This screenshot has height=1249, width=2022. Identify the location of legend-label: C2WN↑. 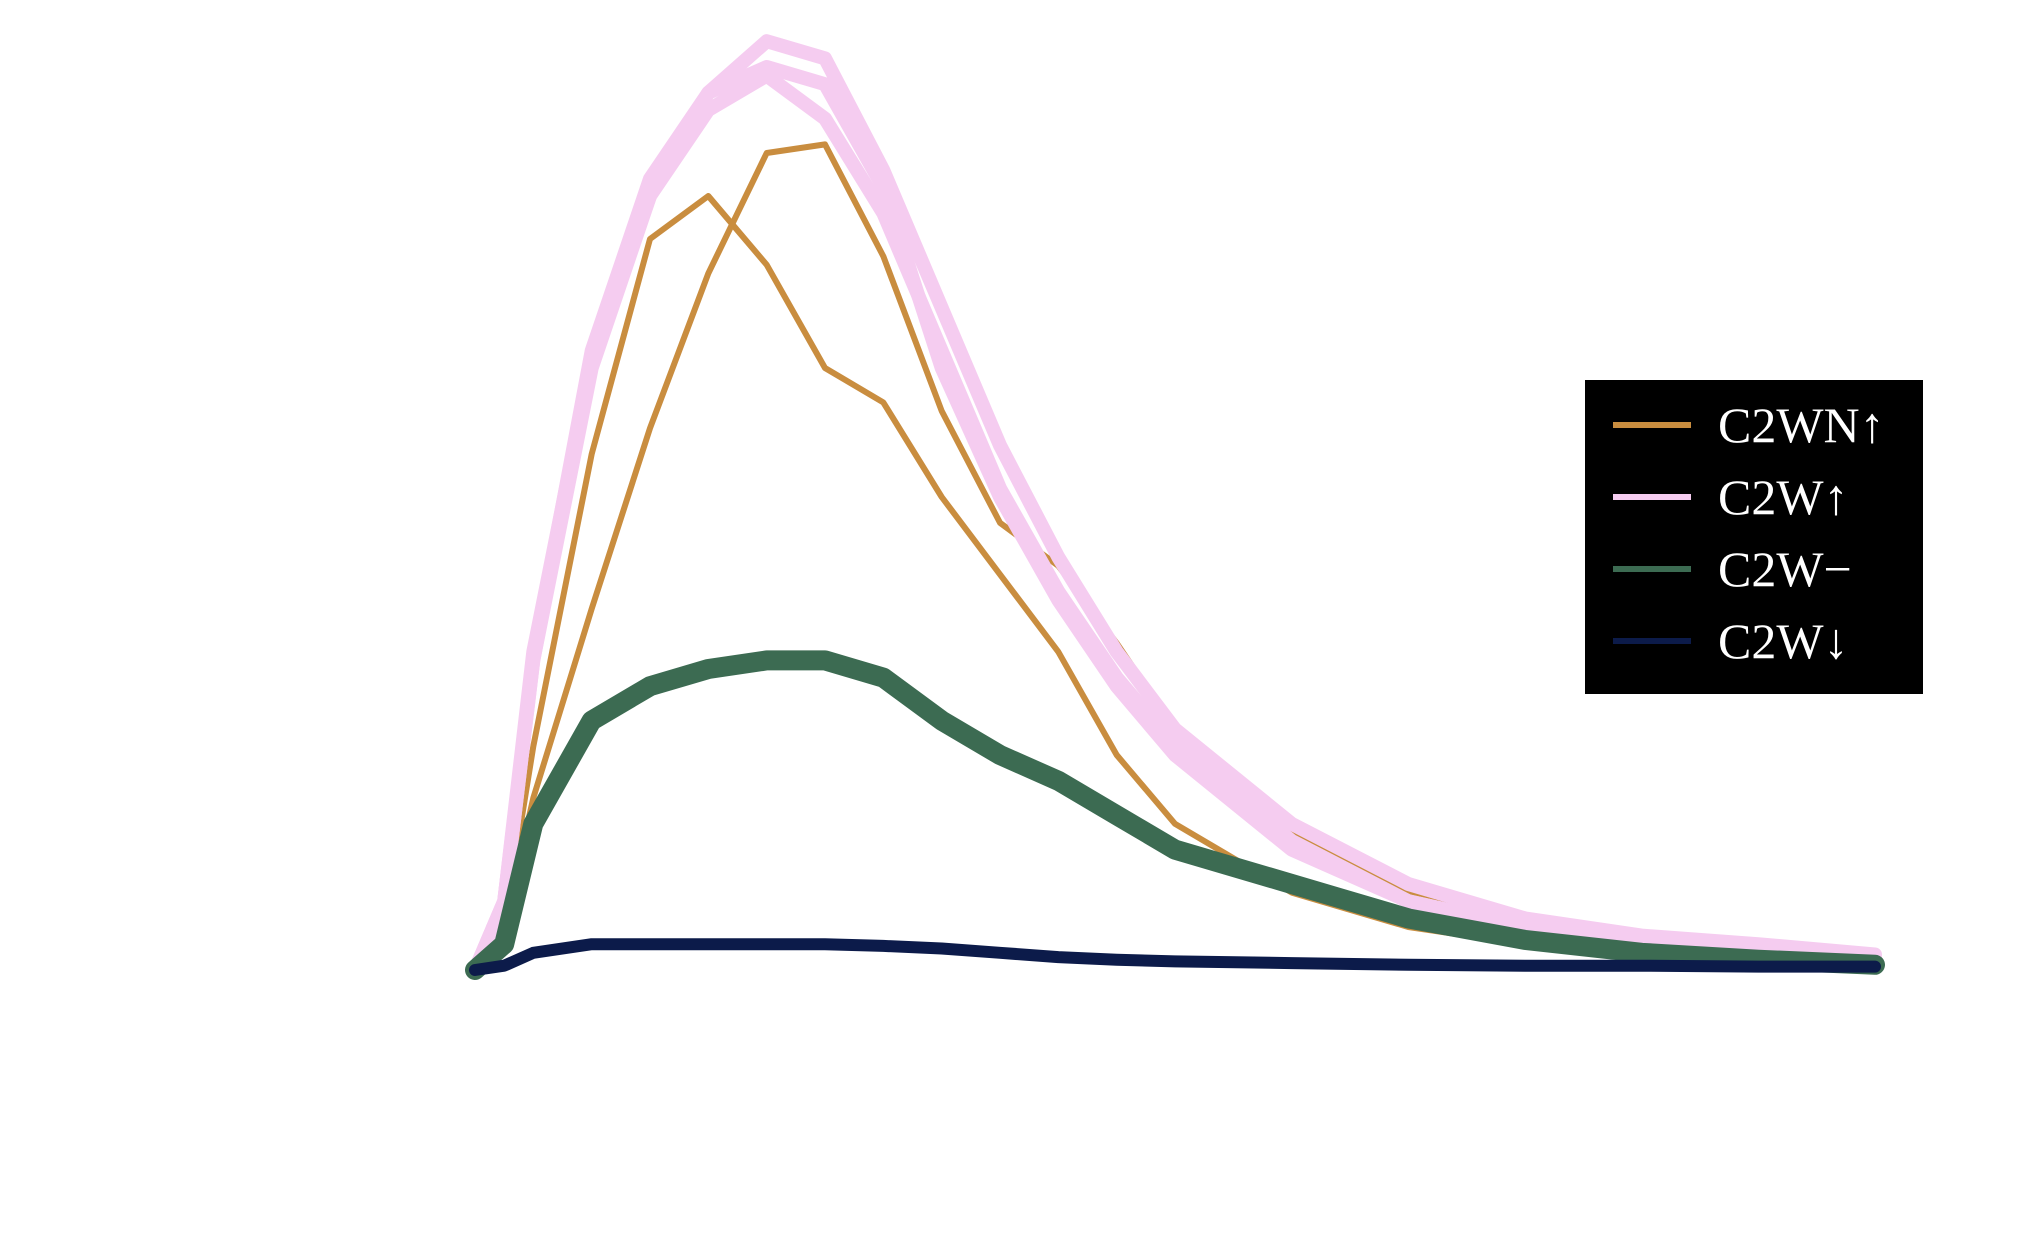
(1801, 425).